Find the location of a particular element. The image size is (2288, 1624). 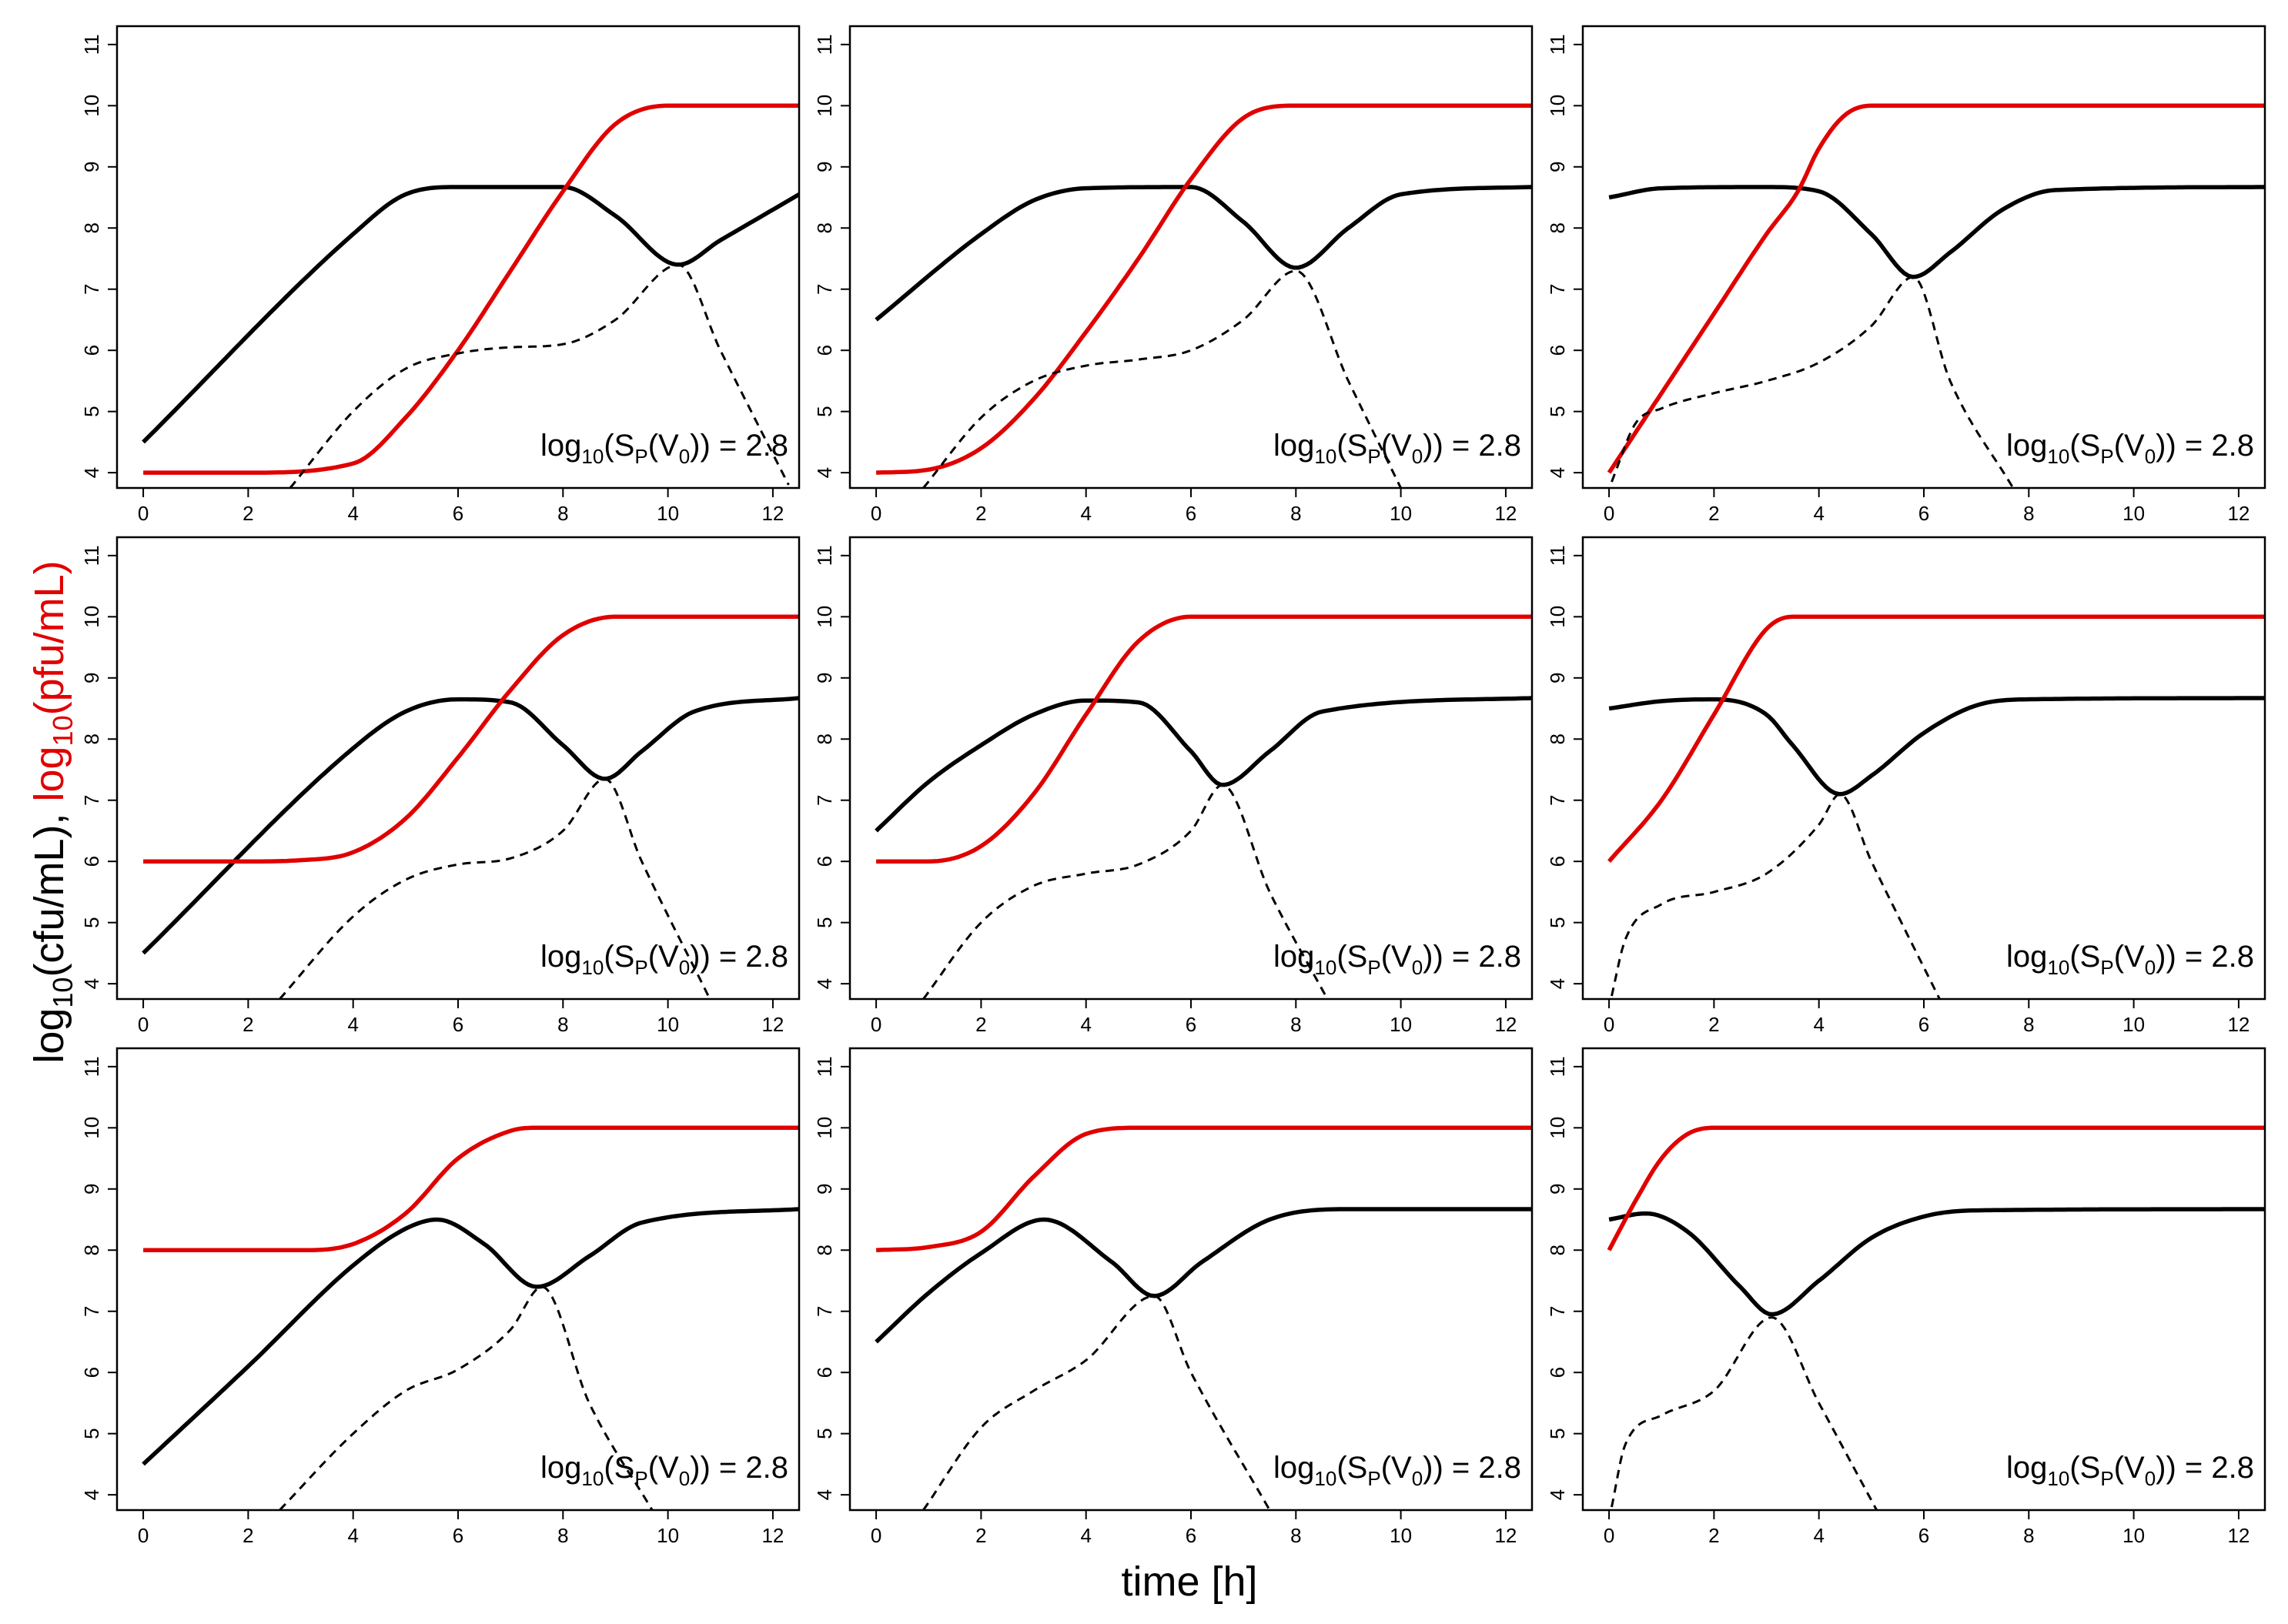

y-axis-title: log10(cfu/mL), log10(pfu/mL) is located at coordinates (52, 811).